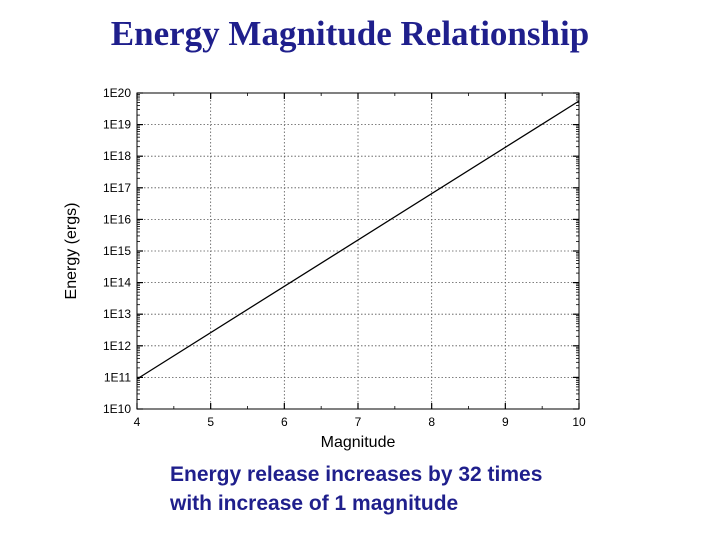  Describe the element at coordinates (358, 422) in the screenshot. I see `x-tick-label: 7` at that location.